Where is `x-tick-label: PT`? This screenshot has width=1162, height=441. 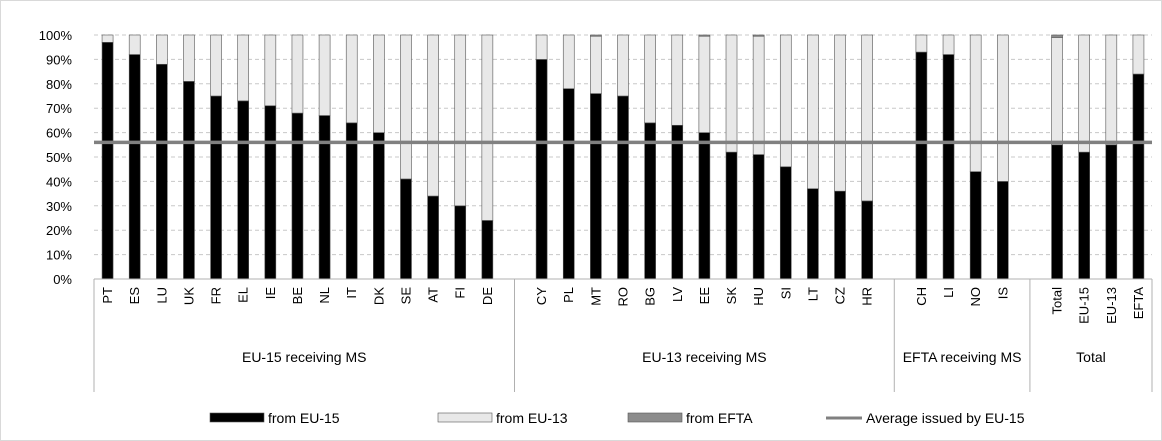
x-tick-label: PT is located at coordinates (107, 295).